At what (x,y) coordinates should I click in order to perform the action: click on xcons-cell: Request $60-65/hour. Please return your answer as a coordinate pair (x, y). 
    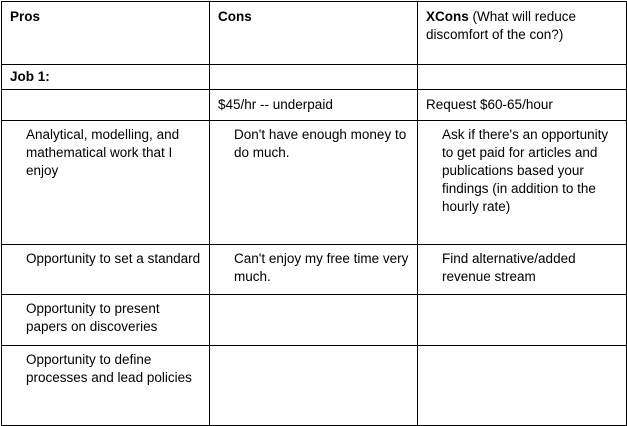
    Looking at the image, I should click on (522, 105).